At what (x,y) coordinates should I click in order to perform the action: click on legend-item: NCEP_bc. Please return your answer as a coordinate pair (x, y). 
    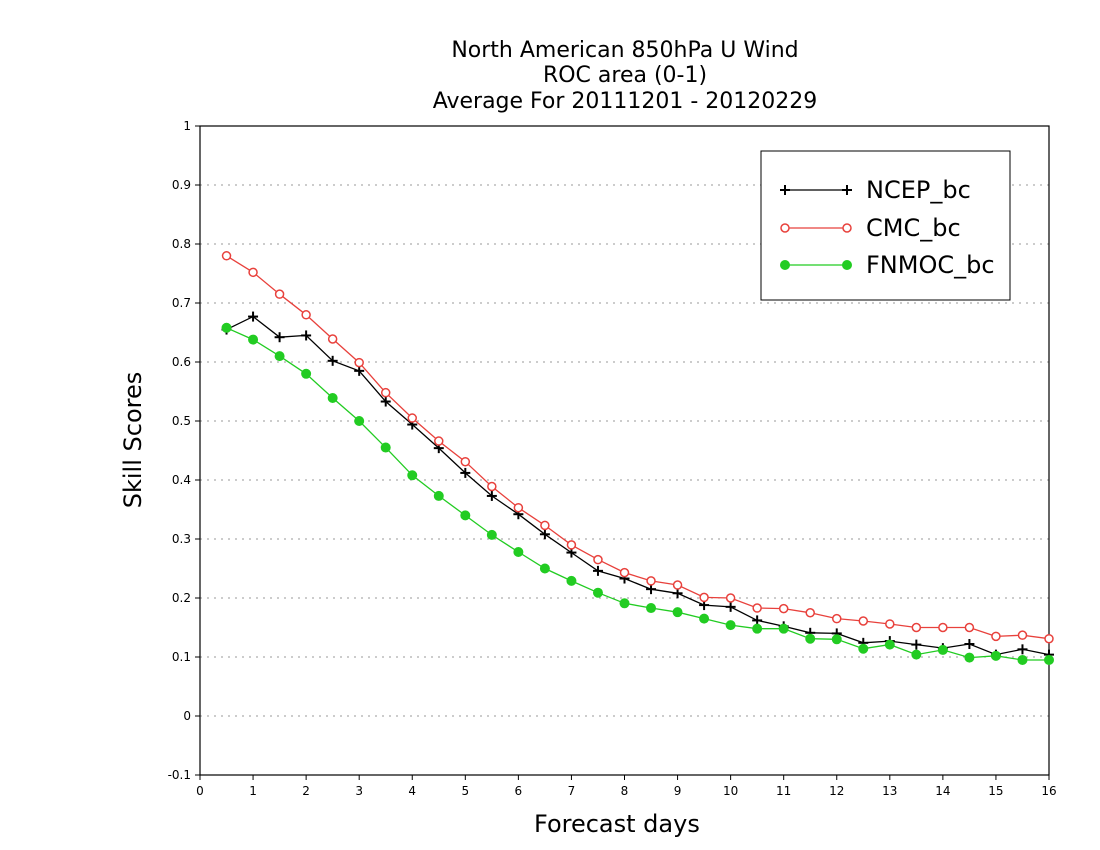
    Looking at the image, I should click on (875, 190).